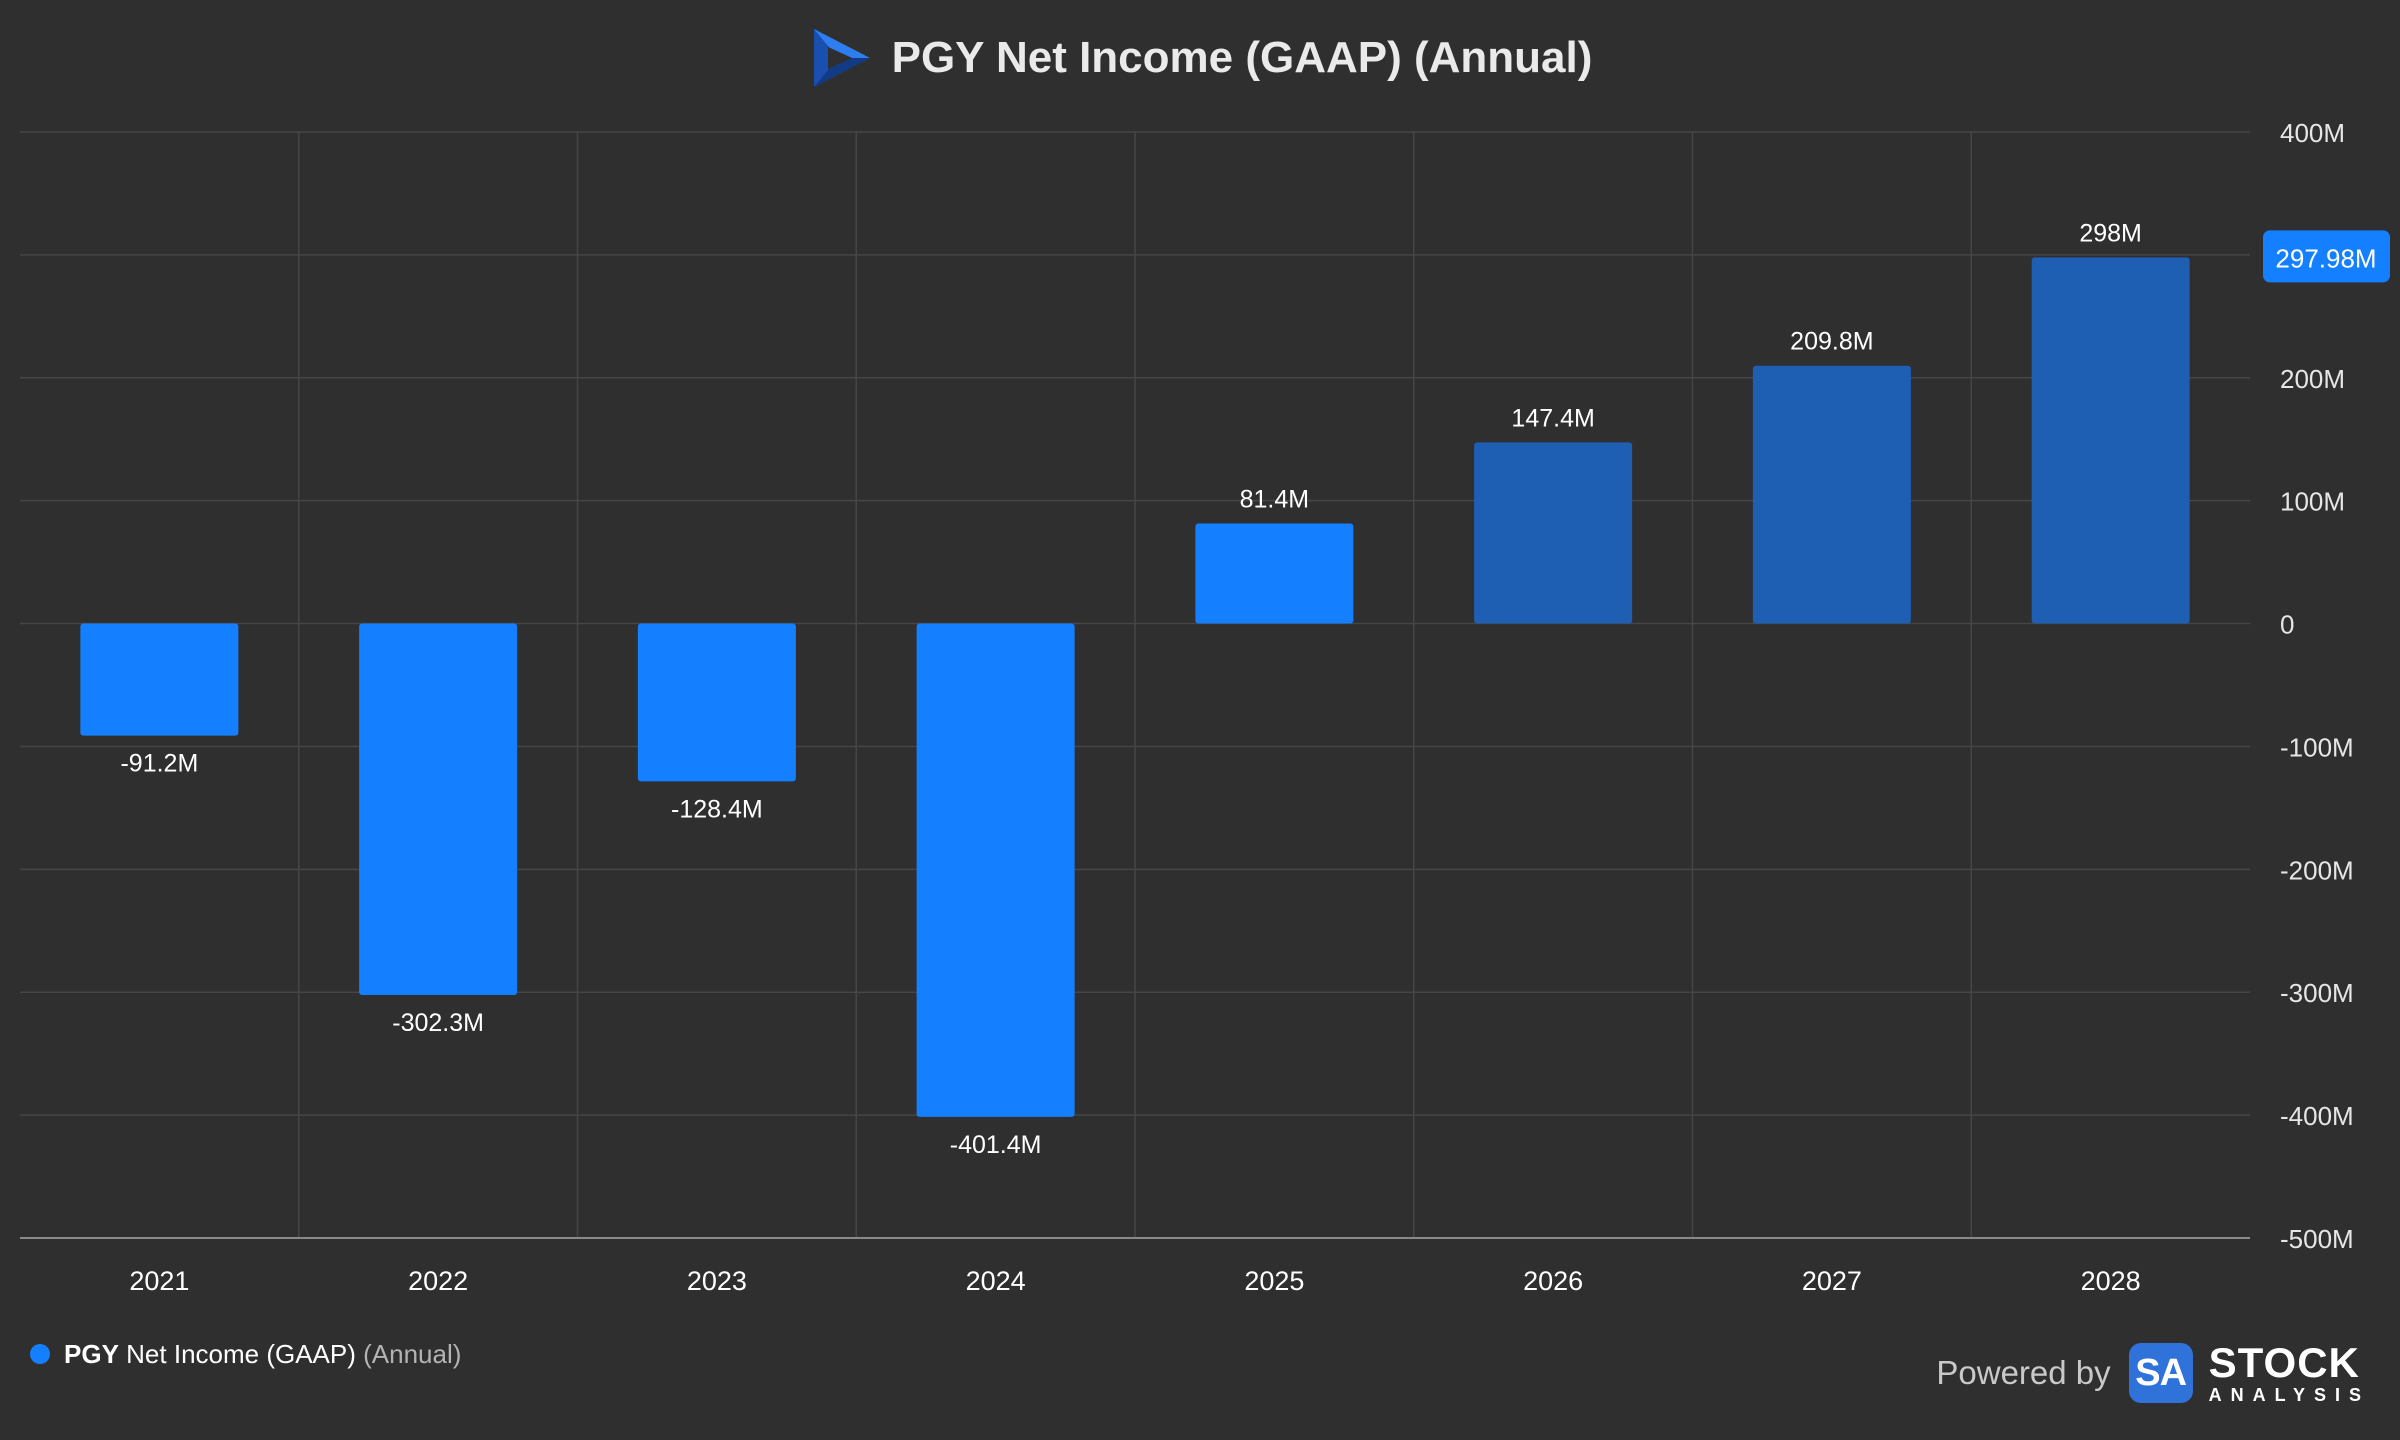  What do you see at coordinates (717, 809) in the screenshot?
I see `data-label: -128.4M` at bounding box center [717, 809].